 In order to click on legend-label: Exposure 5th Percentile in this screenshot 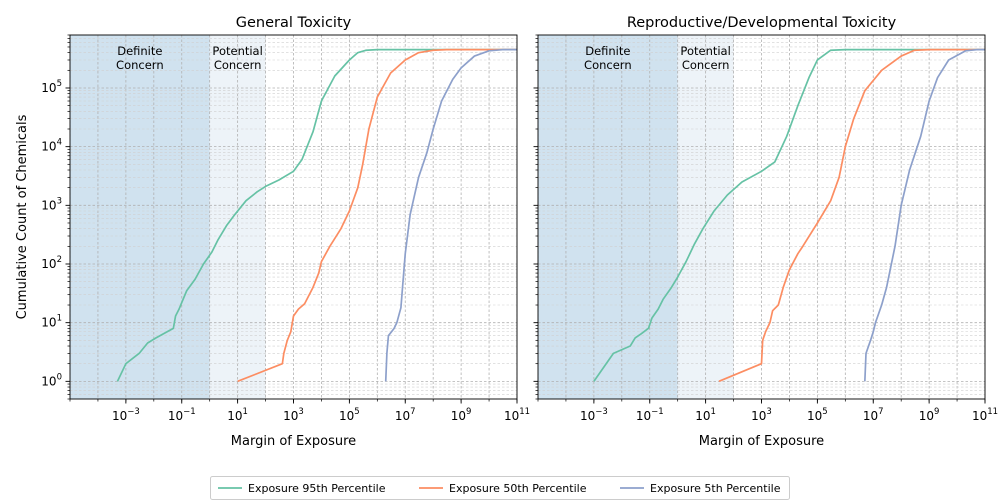, I will do `click(715, 488)`.